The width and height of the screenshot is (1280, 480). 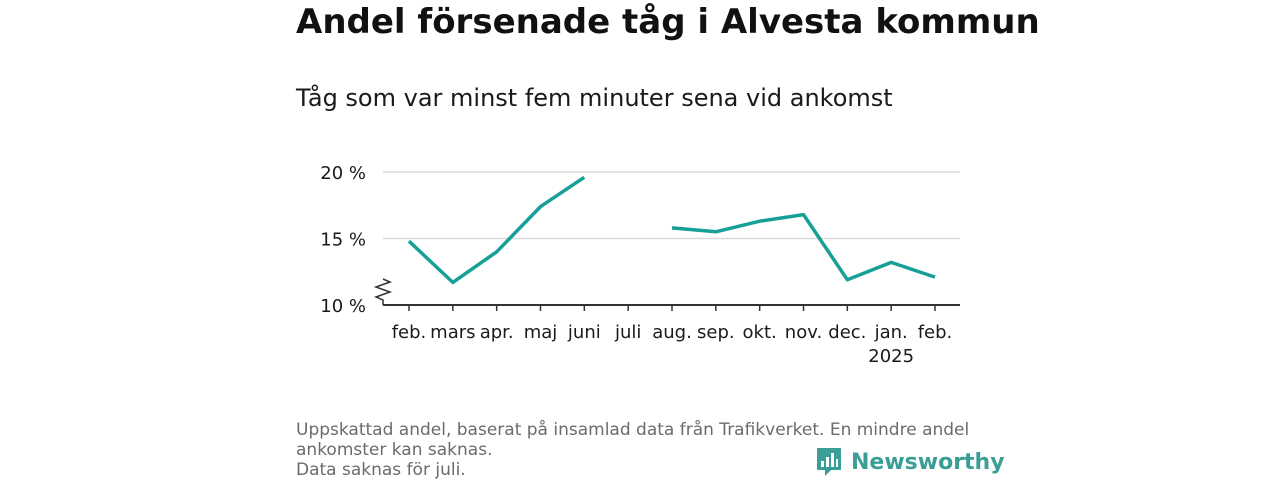 What do you see at coordinates (847, 332) in the screenshot?
I see `x-tick-label: dec.` at bounding box center [847, 332].